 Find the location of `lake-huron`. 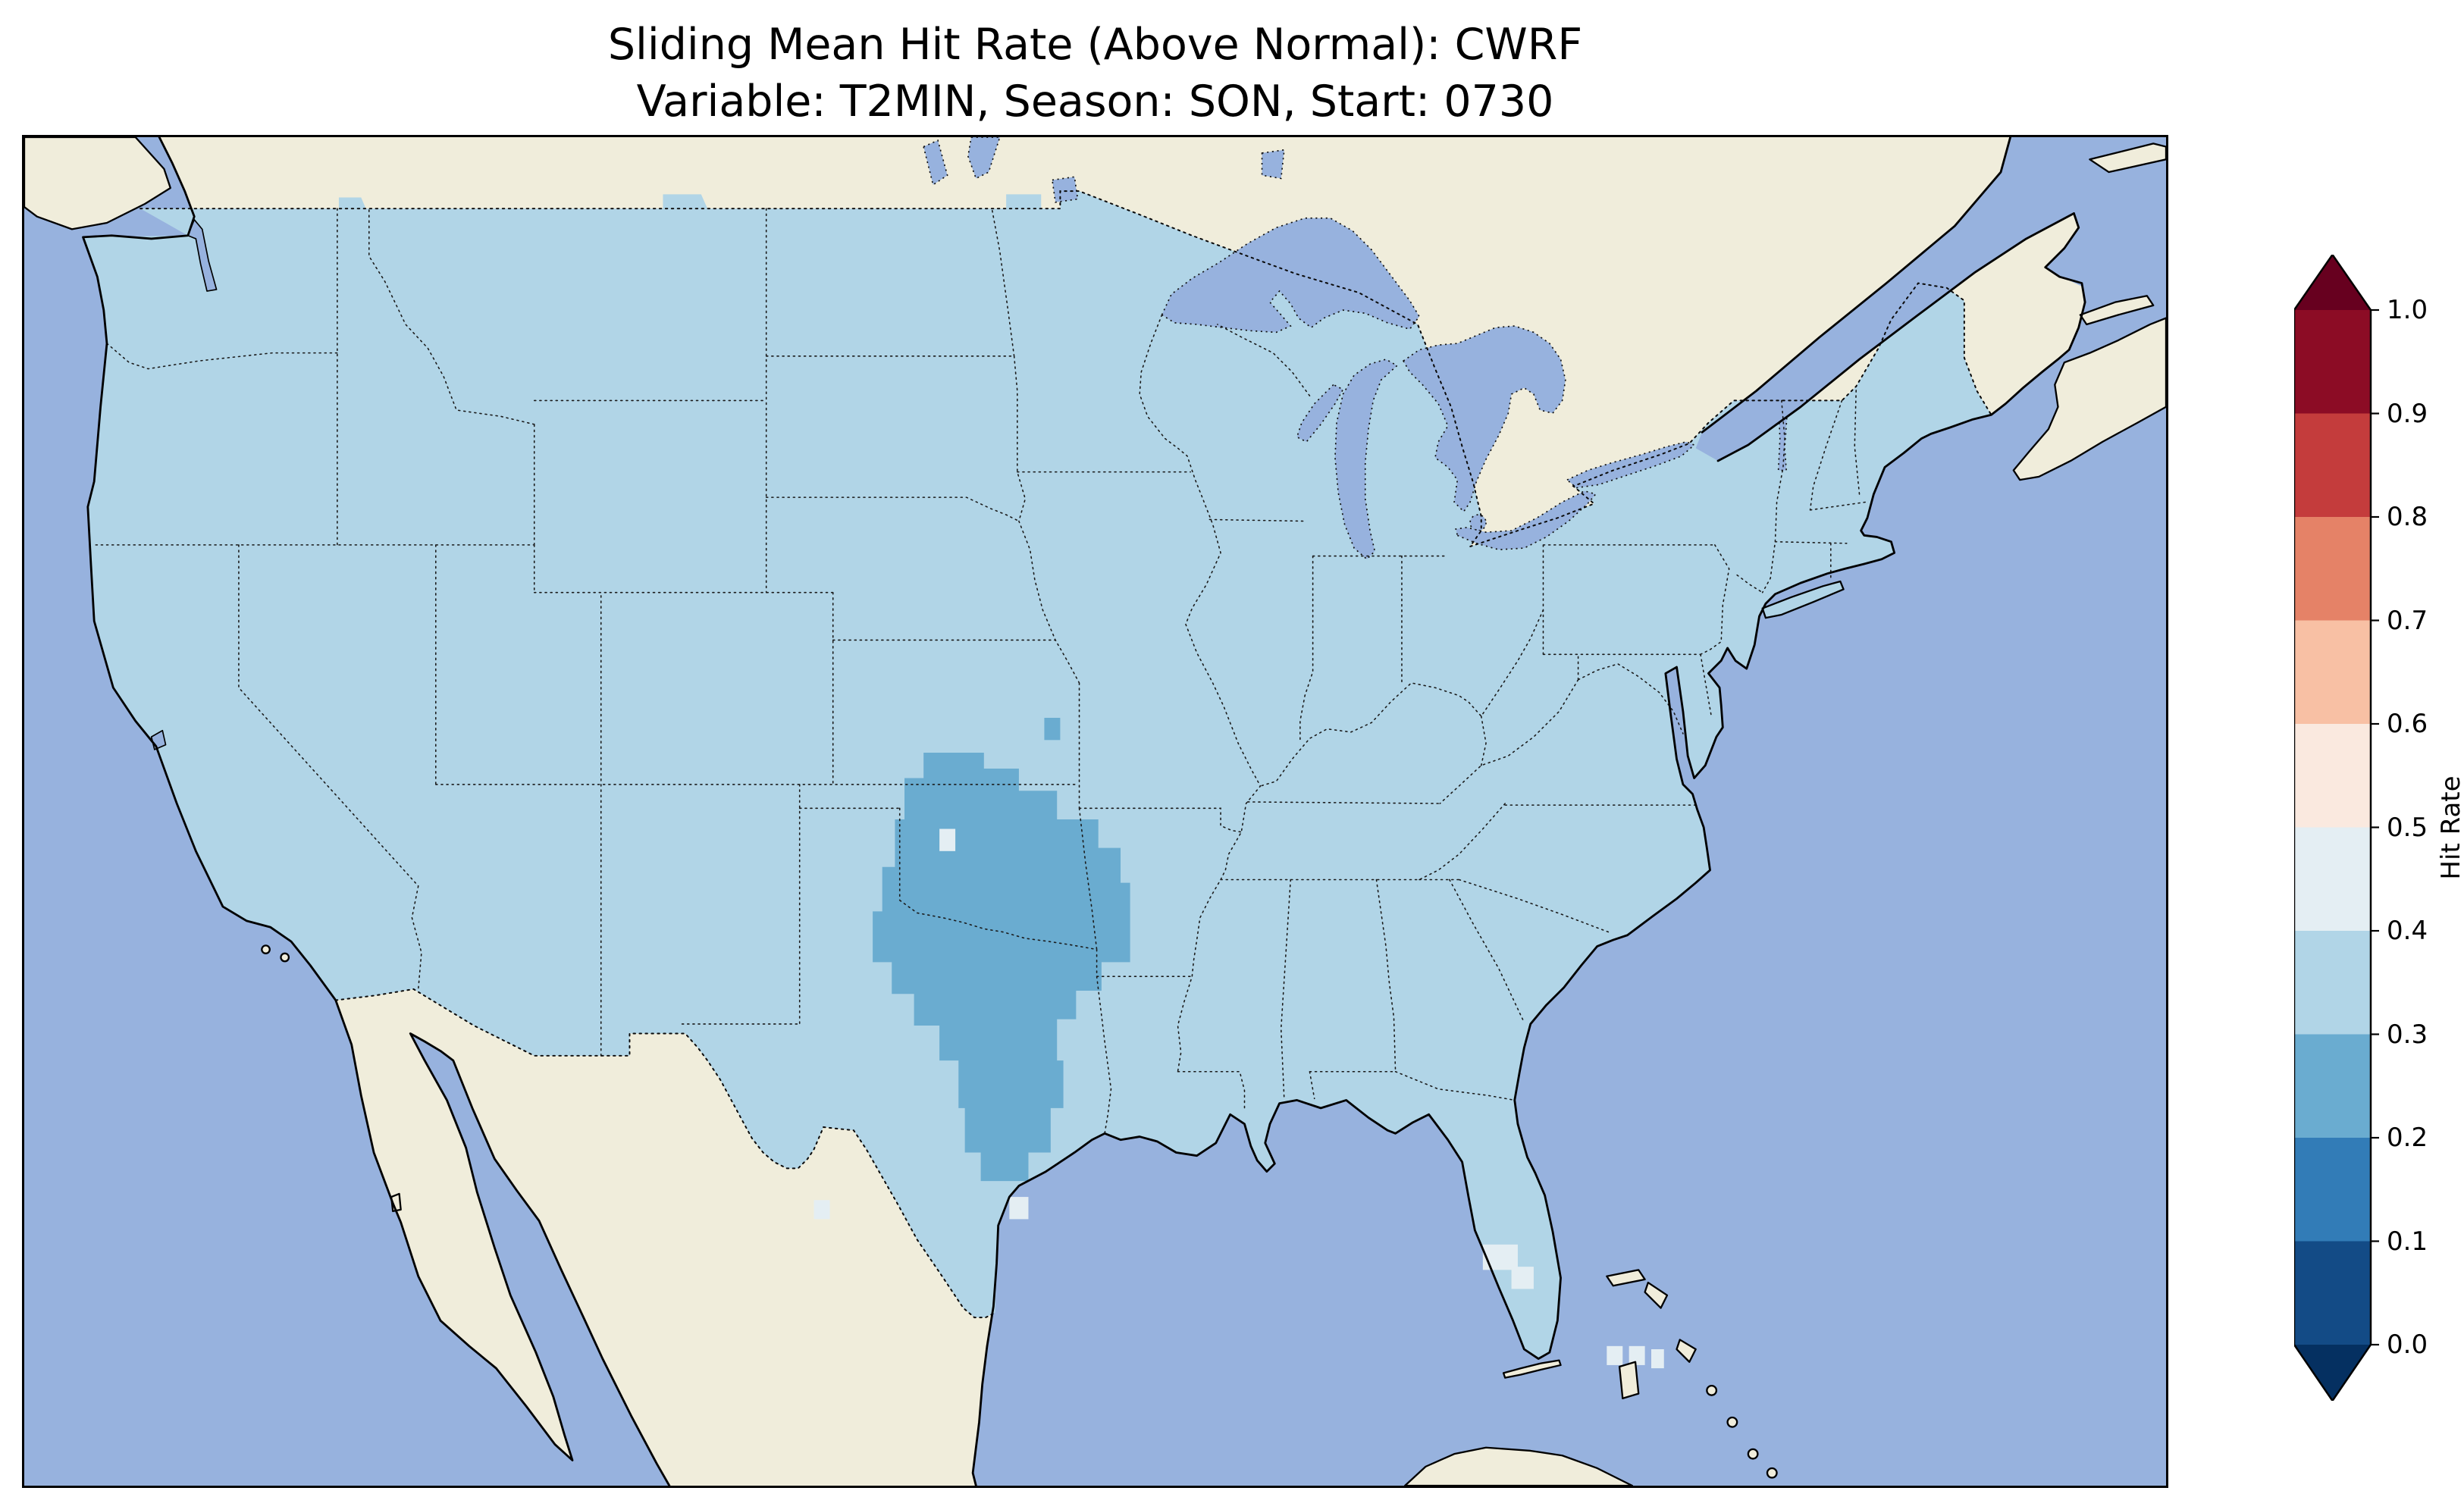

lake-huron is located at coordinates (1484, 419).